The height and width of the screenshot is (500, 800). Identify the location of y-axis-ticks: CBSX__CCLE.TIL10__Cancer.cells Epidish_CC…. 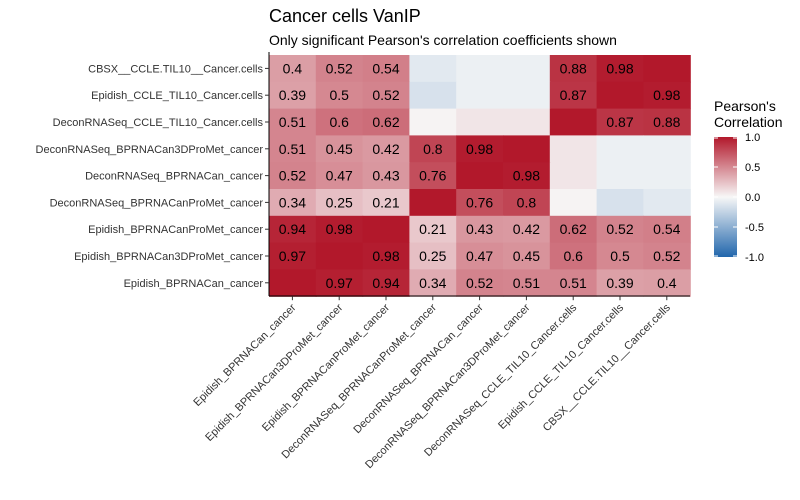
(152, 176).